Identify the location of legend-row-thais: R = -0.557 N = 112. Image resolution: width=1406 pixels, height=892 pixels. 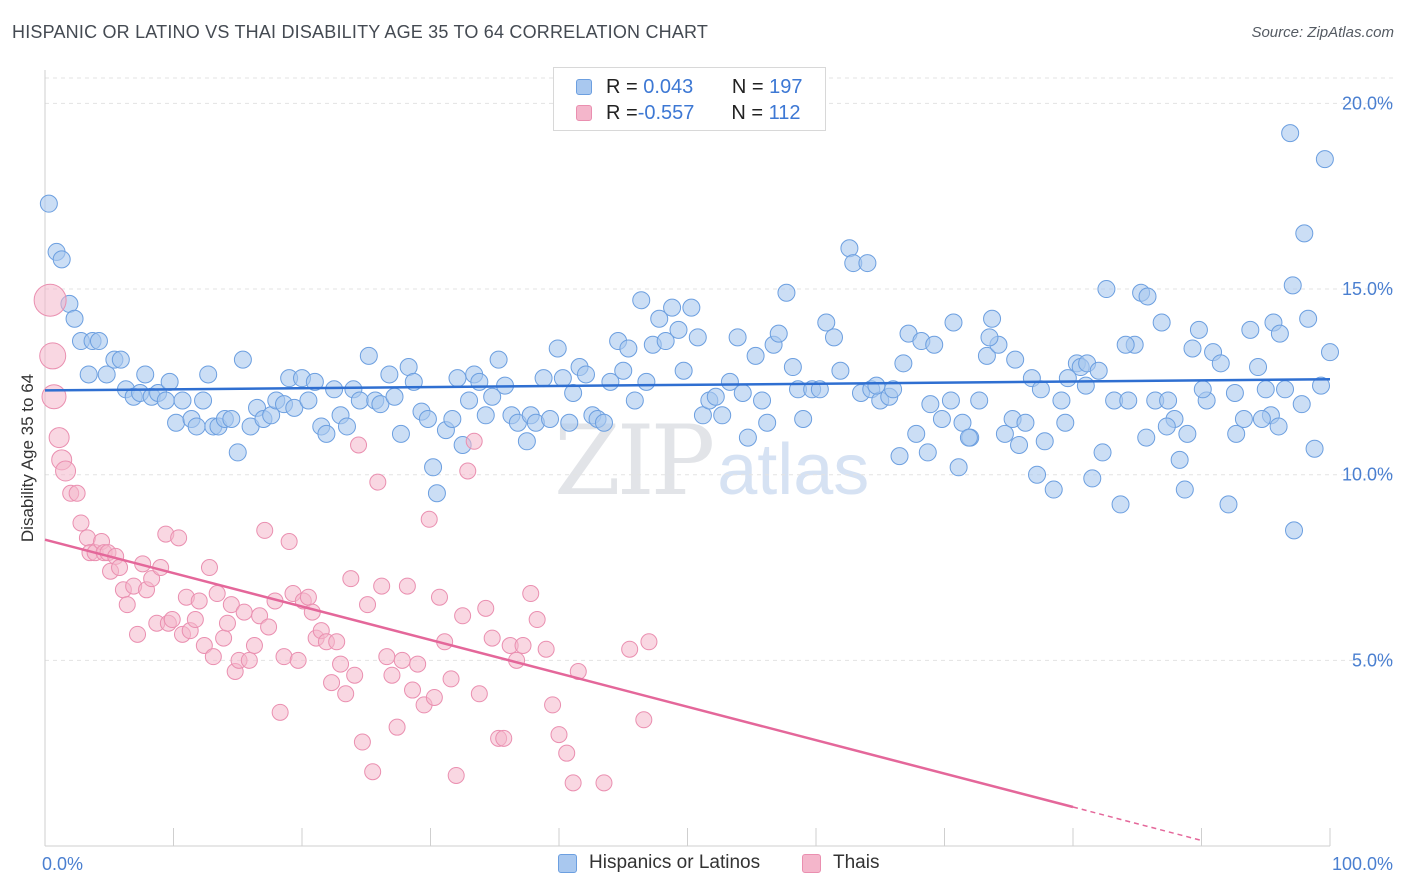
(688, 113).